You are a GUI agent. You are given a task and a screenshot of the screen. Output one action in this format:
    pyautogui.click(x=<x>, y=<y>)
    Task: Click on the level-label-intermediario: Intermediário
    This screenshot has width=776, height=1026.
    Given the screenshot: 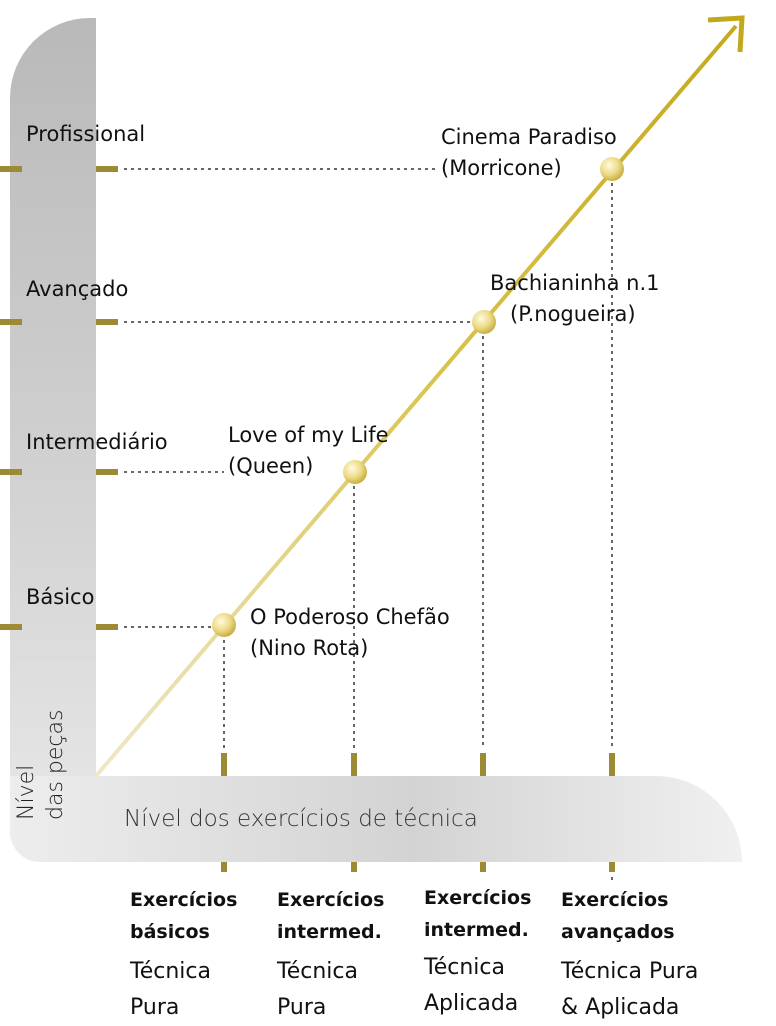 What is the action you would take?
    pyautogui.click(x=97, y=442)
    